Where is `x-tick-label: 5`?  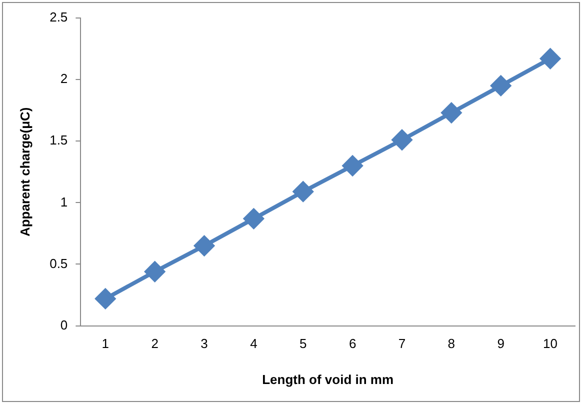
x-tick-label: 5 is located at coordinates (303, 344).